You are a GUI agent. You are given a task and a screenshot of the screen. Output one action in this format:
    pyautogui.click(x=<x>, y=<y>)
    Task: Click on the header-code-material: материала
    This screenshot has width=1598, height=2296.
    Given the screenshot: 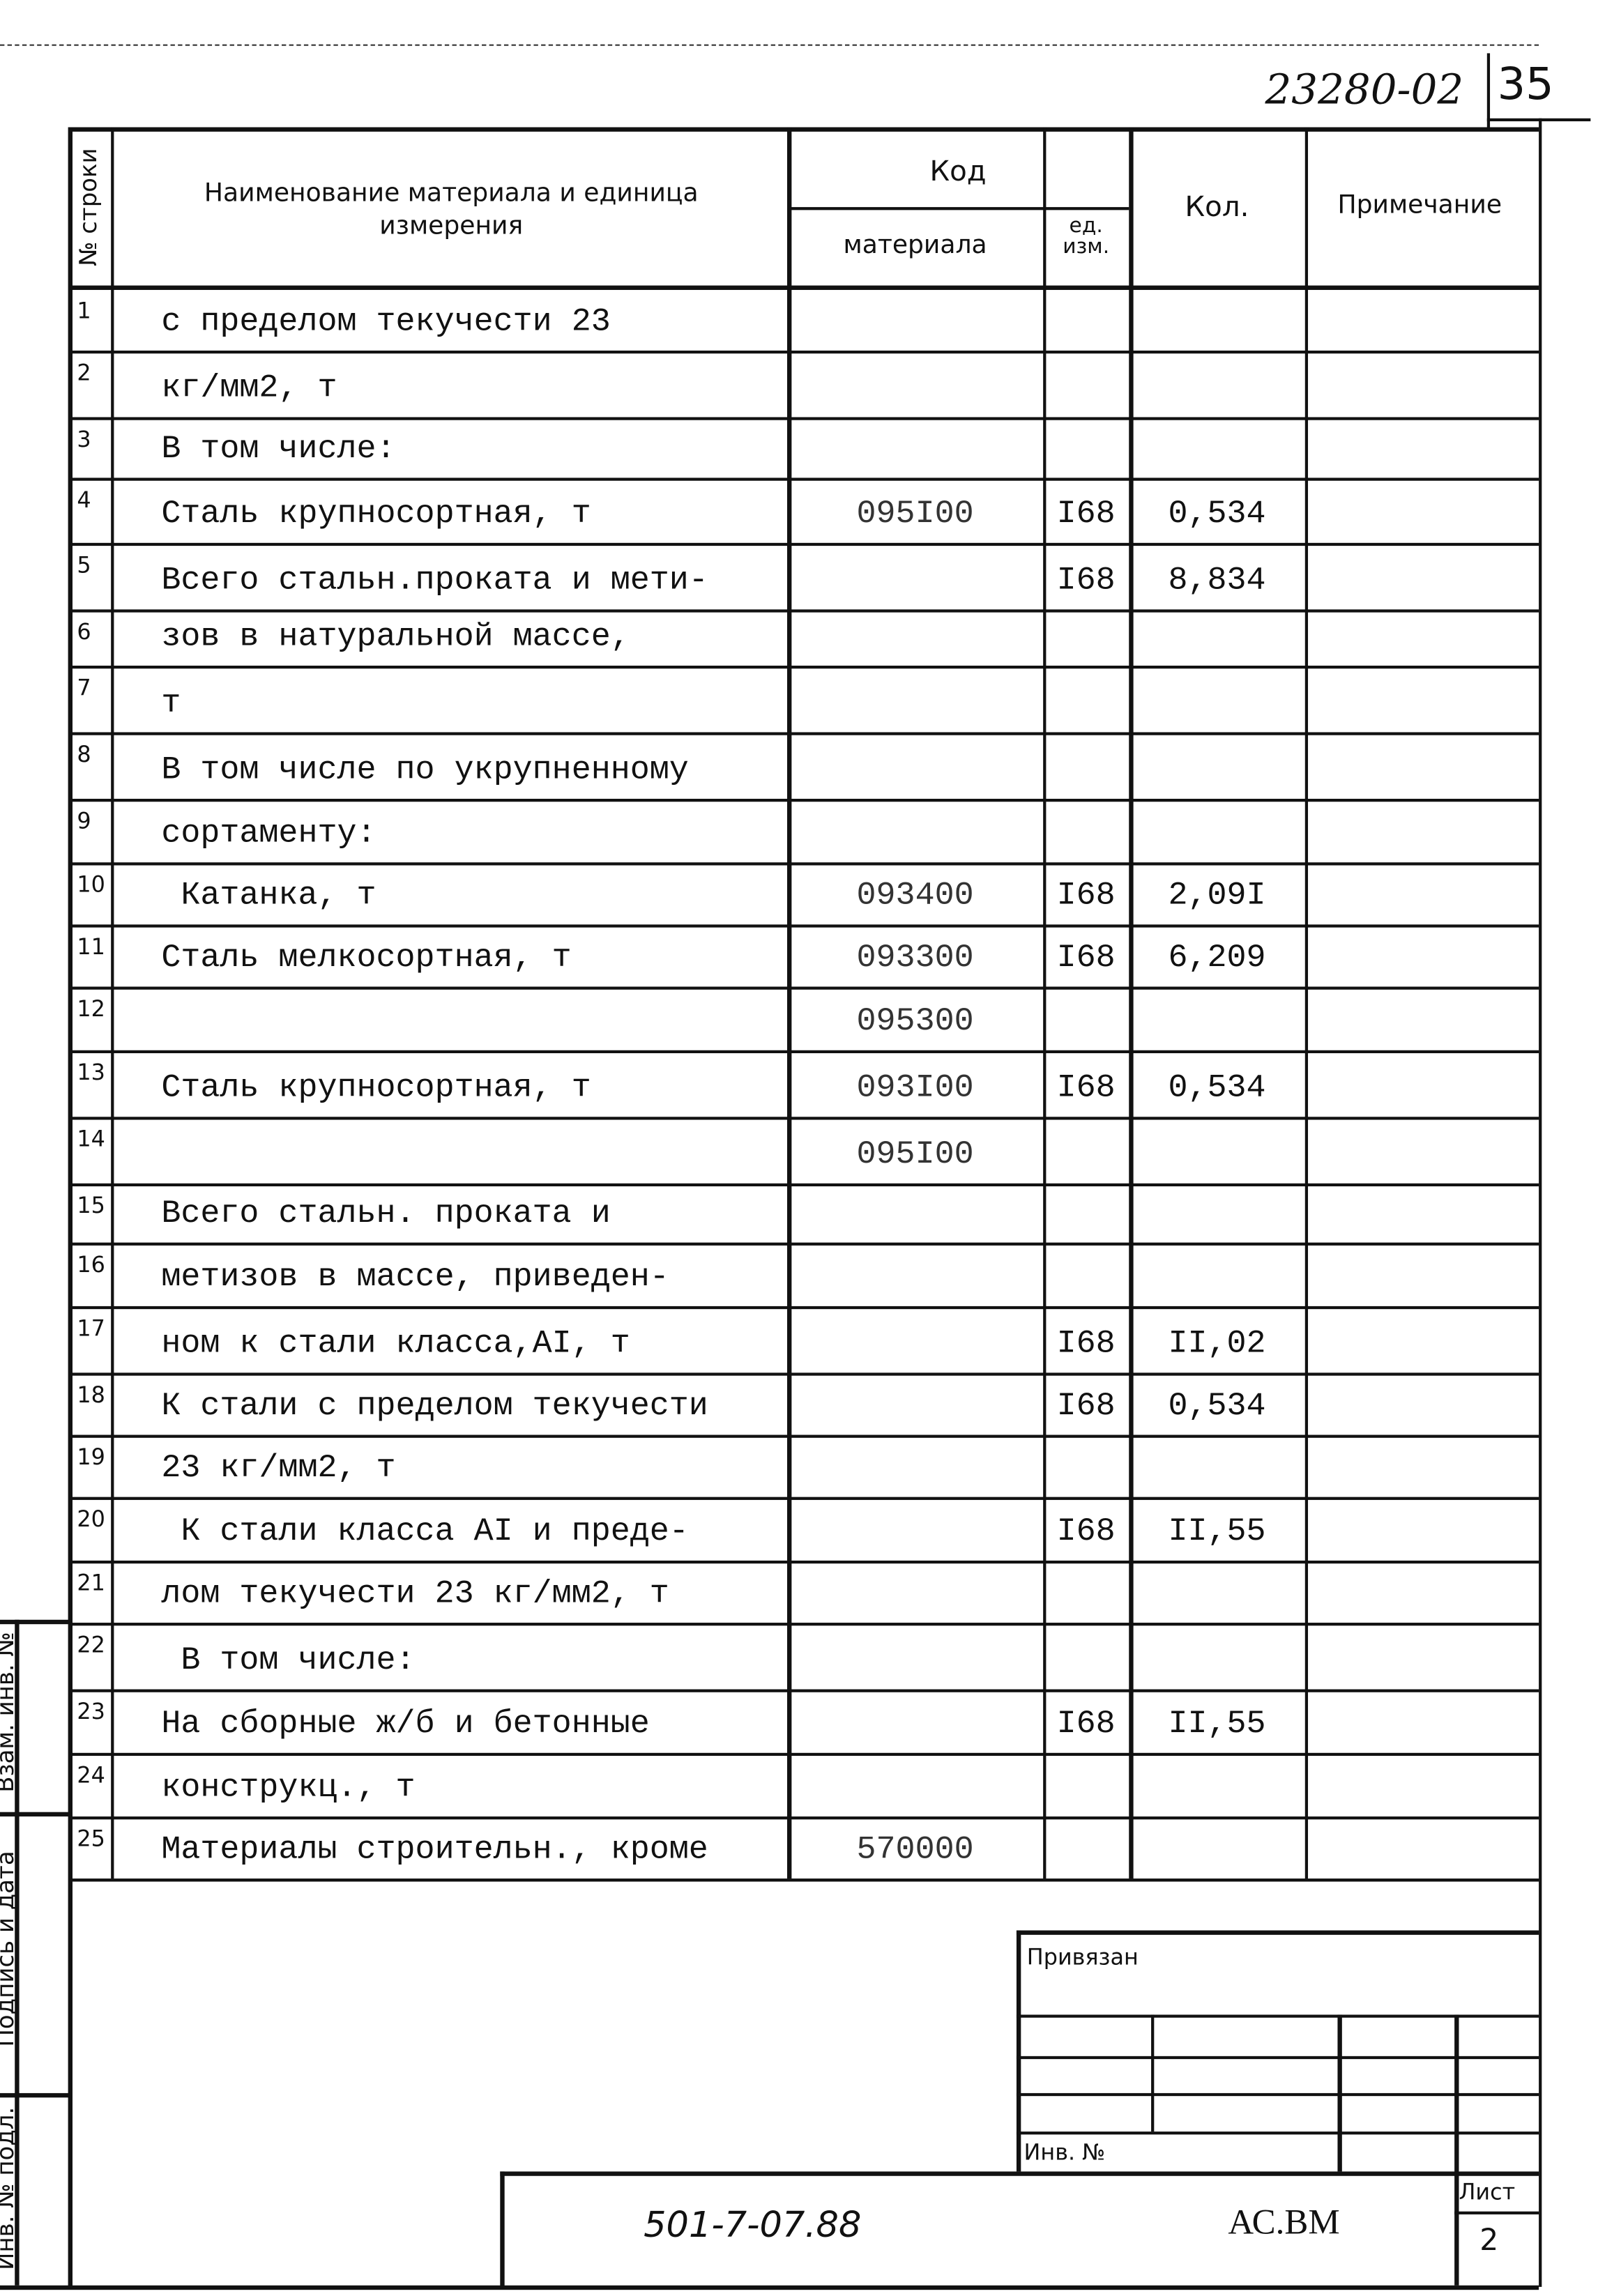 What is the action you would take?
    pyautogui.click(x=915, y=246)
    